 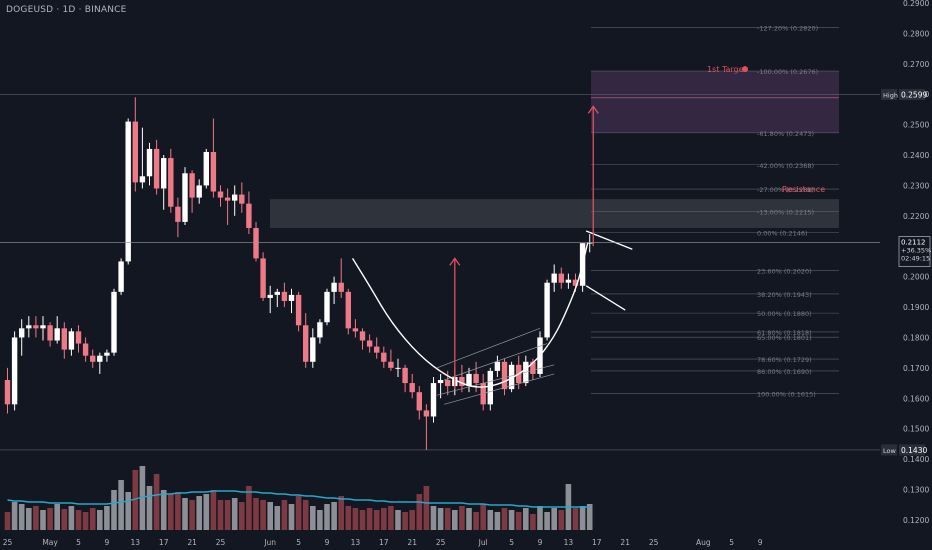 What do you see at coordinates (470, 315) in the screenshot?
I see `cup-curve` at bounding box center [470, 315].